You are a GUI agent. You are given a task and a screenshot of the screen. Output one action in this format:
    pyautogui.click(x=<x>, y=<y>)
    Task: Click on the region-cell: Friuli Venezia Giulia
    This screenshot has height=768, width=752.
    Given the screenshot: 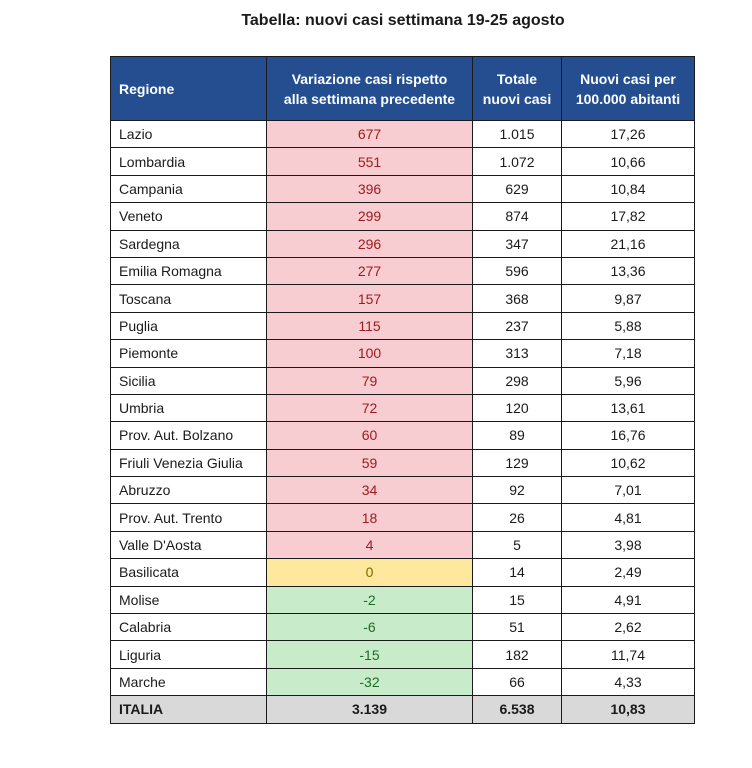 What is the action you would take?
    pyautogui.click(x=188, y=463)
    